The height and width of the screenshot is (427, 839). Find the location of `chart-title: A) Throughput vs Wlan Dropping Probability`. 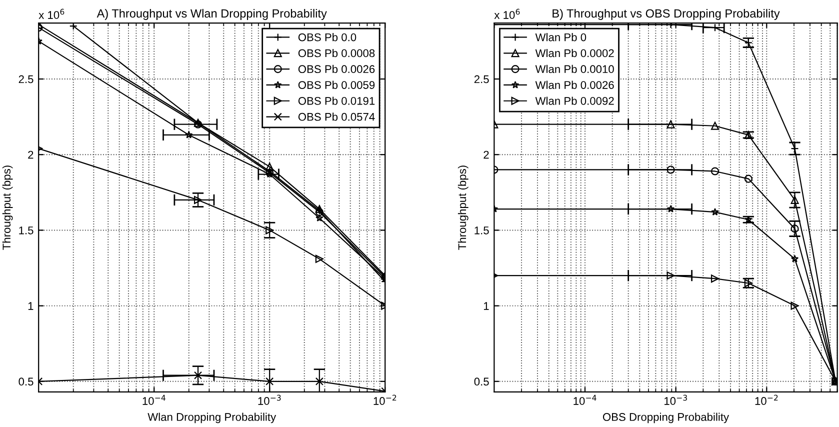

chart-title: A) Throughput vs Wlan Dropping Probability is located at coordinates (211, 14).